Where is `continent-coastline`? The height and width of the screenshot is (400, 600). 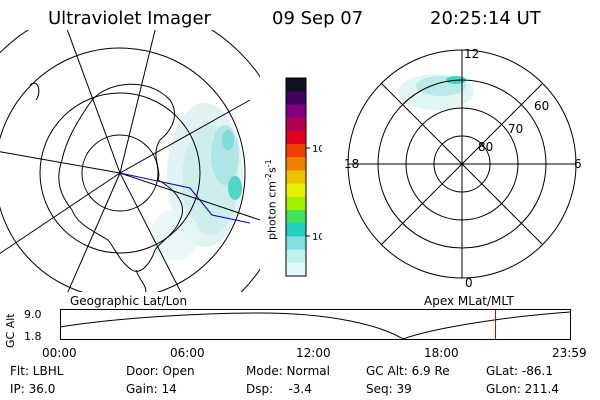 continent-coastline is located at coordinates (120, 177).